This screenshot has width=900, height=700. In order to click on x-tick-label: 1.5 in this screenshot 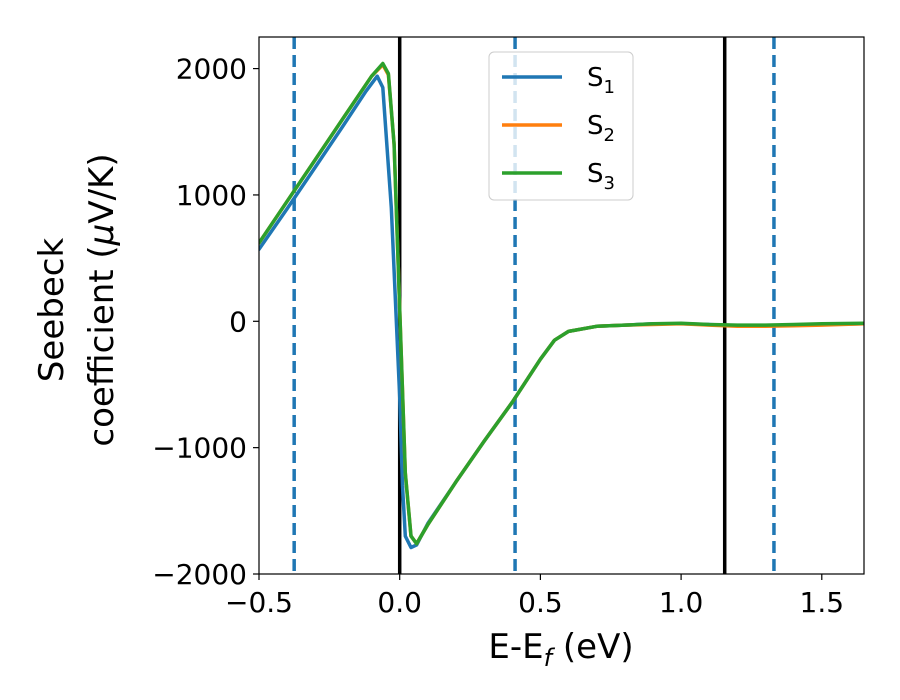, I will do `click(822, 602)`.